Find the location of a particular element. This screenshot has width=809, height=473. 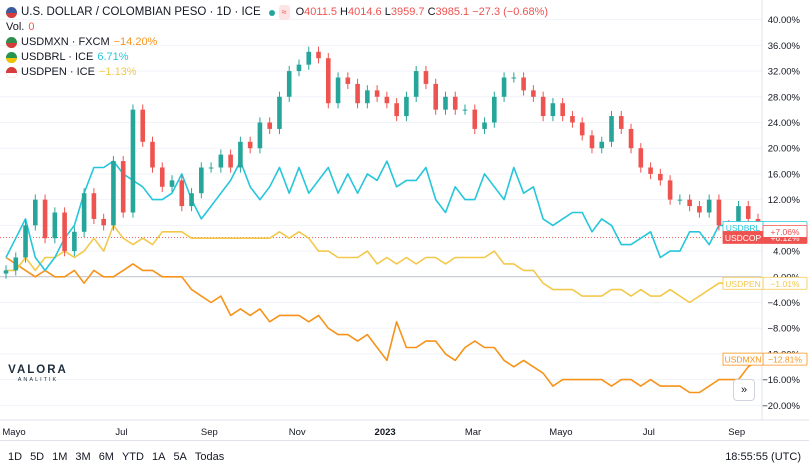

value-tag-text: +6.12% is located at coordinates (785, 238).